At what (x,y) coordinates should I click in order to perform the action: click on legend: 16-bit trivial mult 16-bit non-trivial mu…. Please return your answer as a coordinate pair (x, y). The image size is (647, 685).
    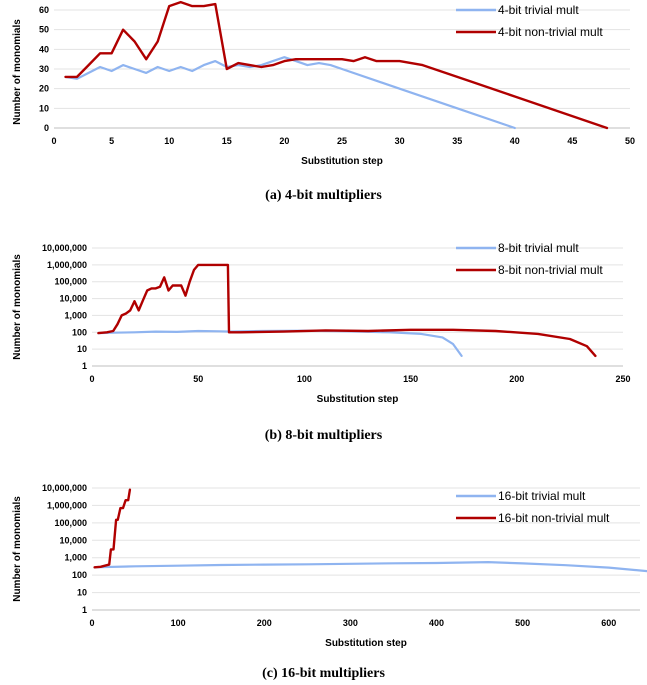
    Looking at the image, I should click on (533, 507).